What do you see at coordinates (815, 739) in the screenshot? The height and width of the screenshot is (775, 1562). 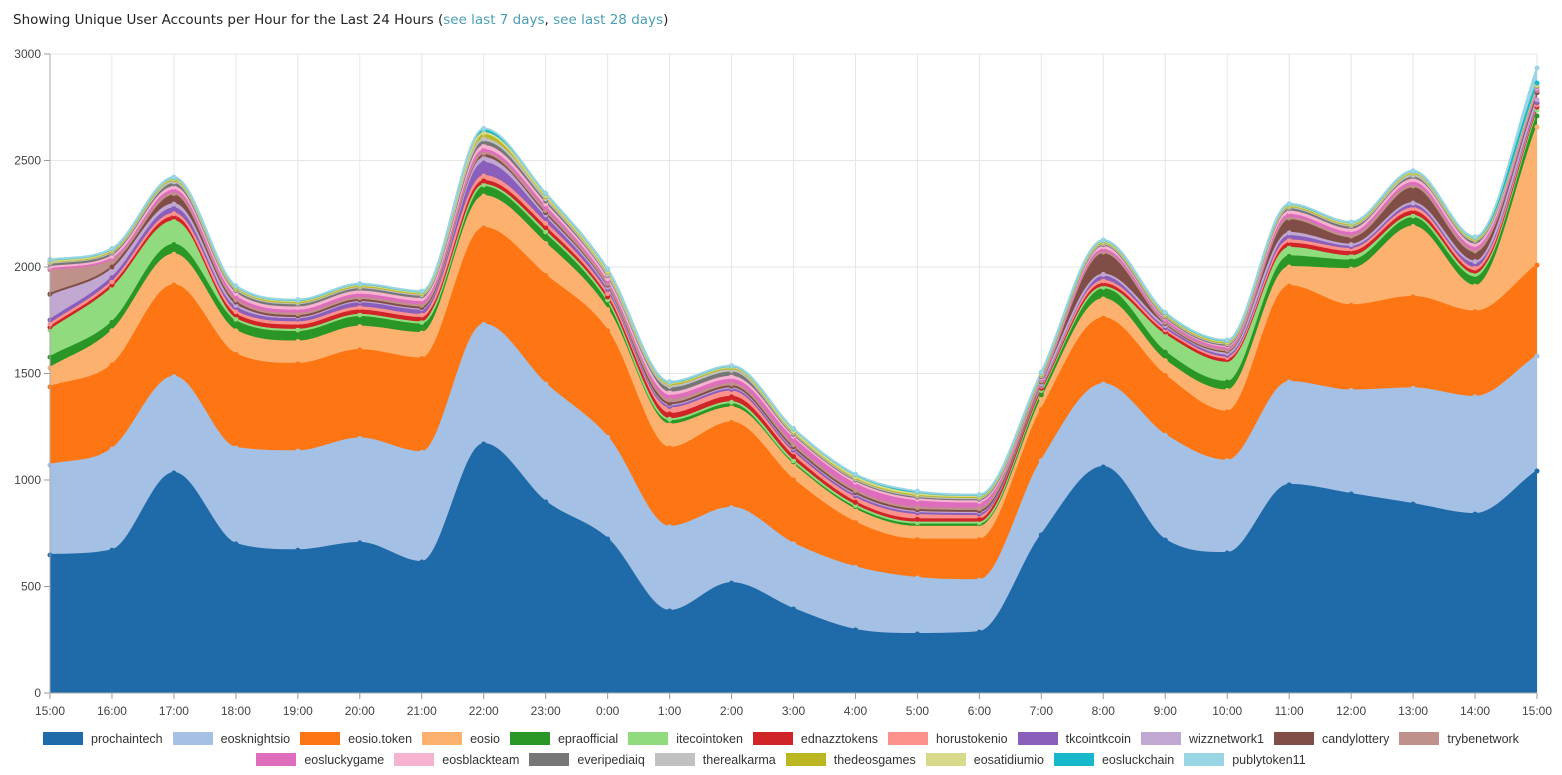 I see `legend-item-ednazztokens: ednazztokens` at bounding box center [815, 739].